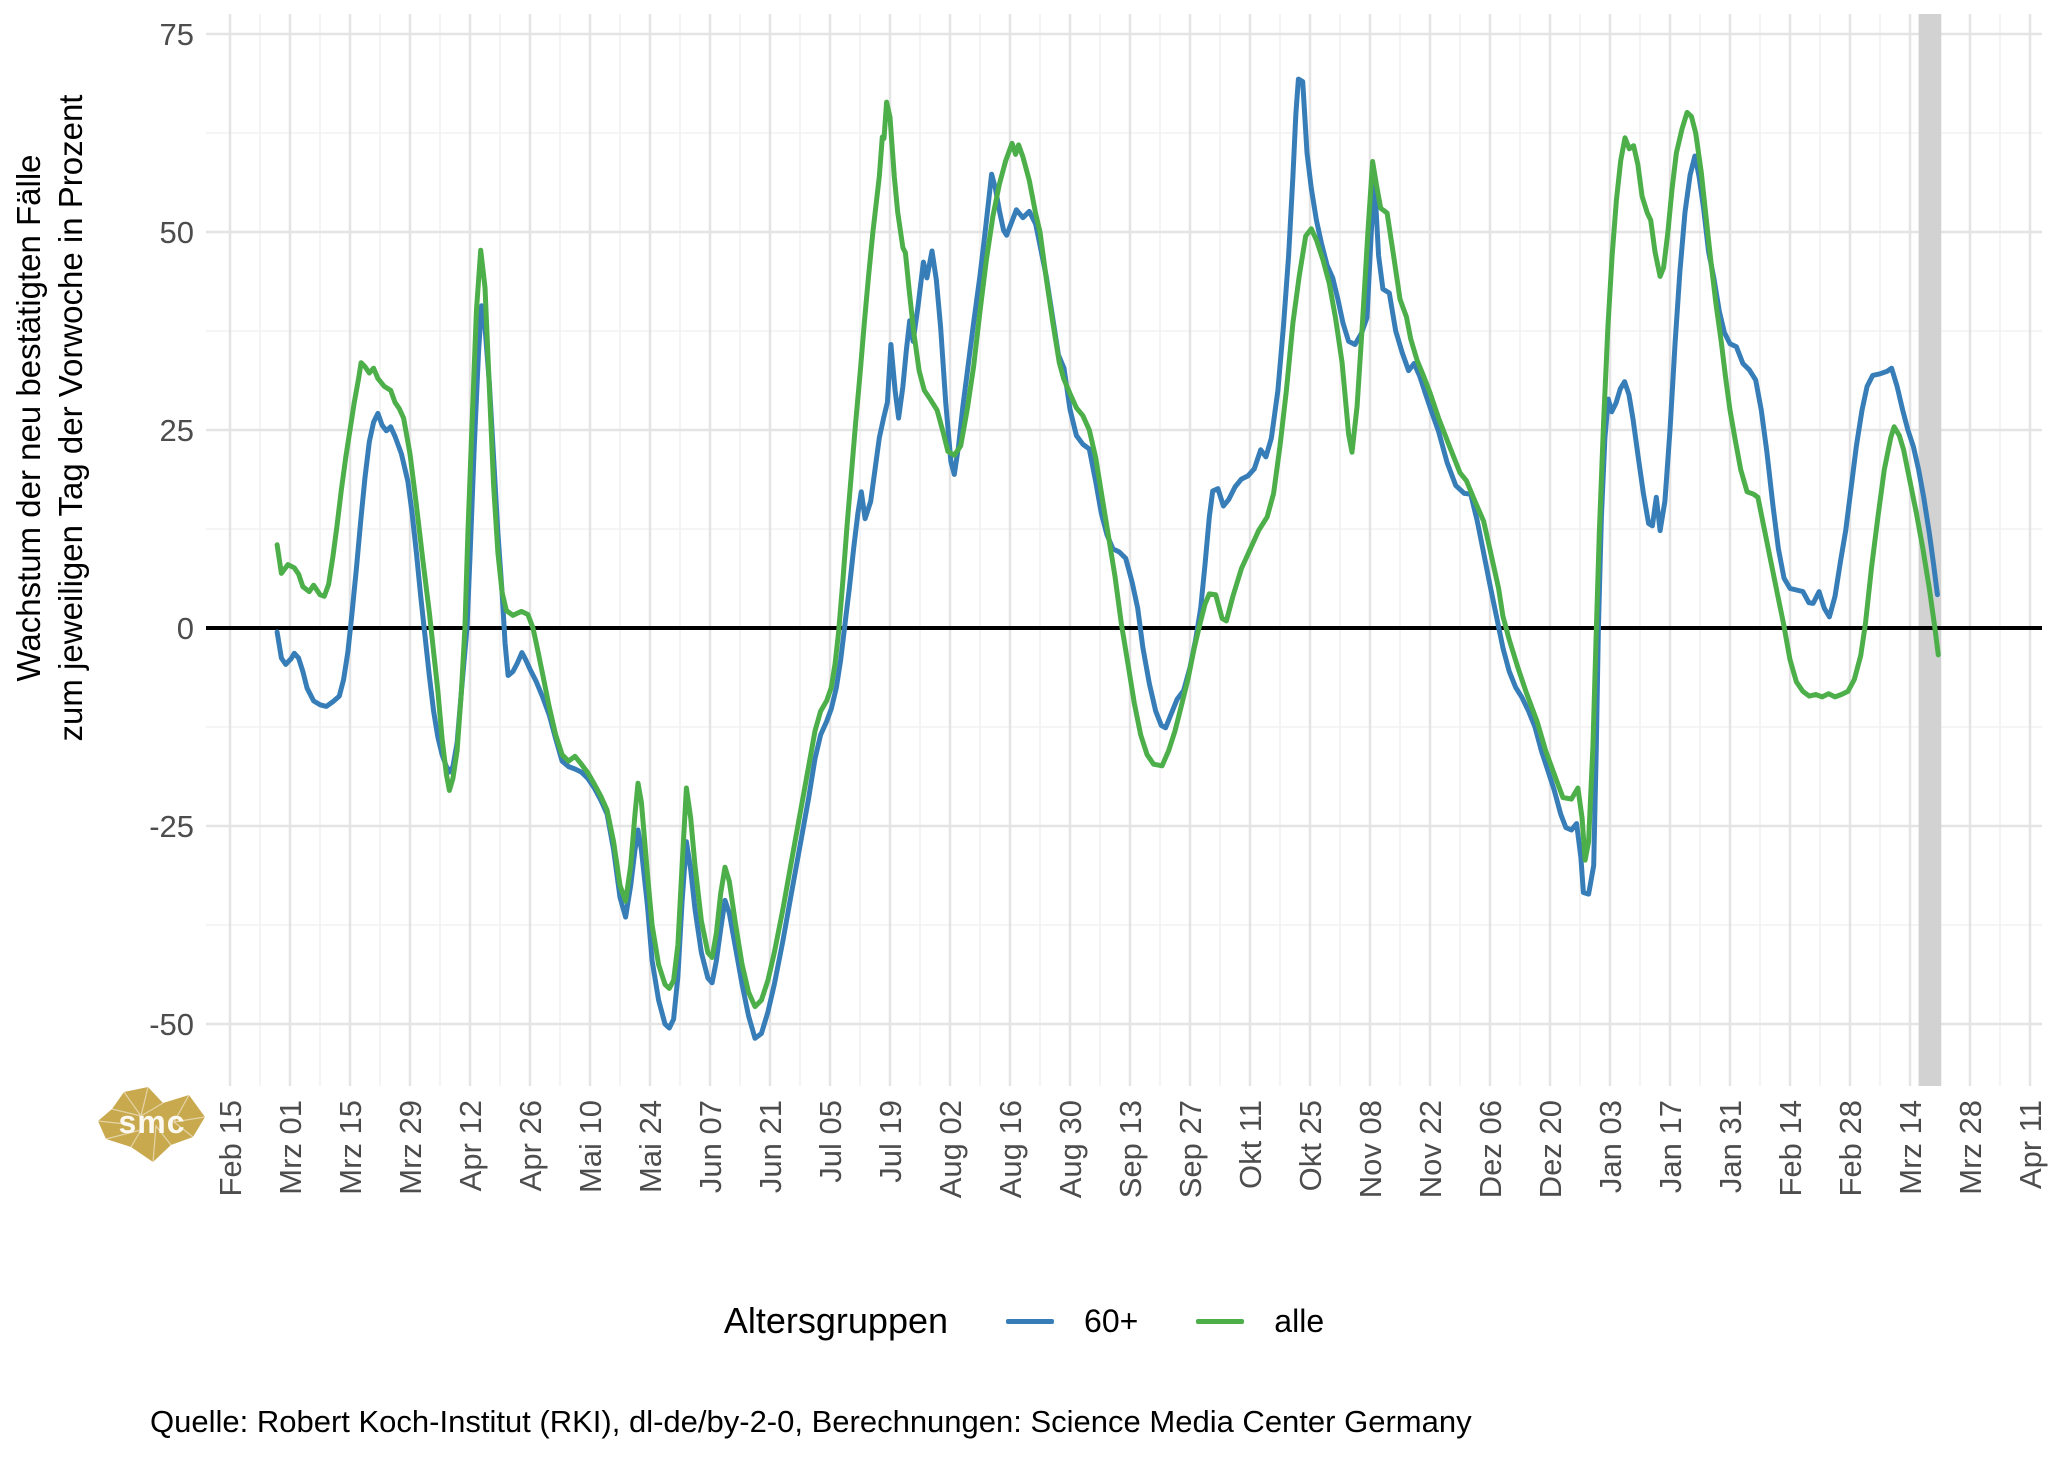 This screenshot has width=2048, height=1462. I want to click on legend: Altersgruppen 60+ alle, so click(1024, 1321).